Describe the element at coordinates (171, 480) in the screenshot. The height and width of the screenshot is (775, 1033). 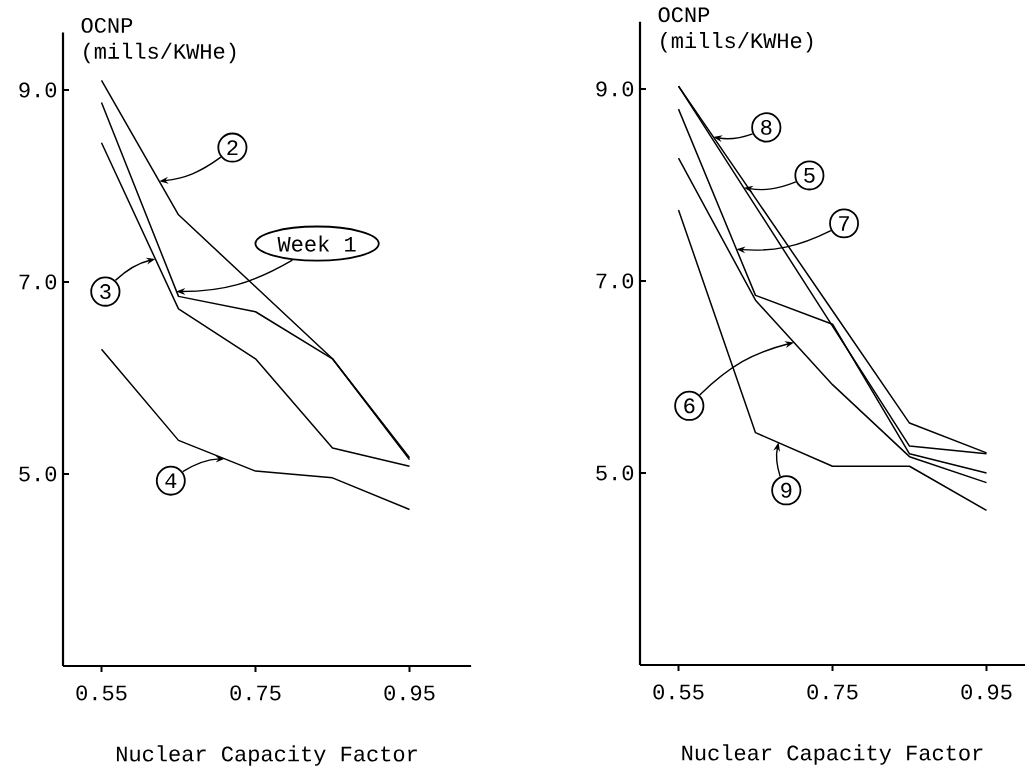
I see `annotation: 4` at that location.